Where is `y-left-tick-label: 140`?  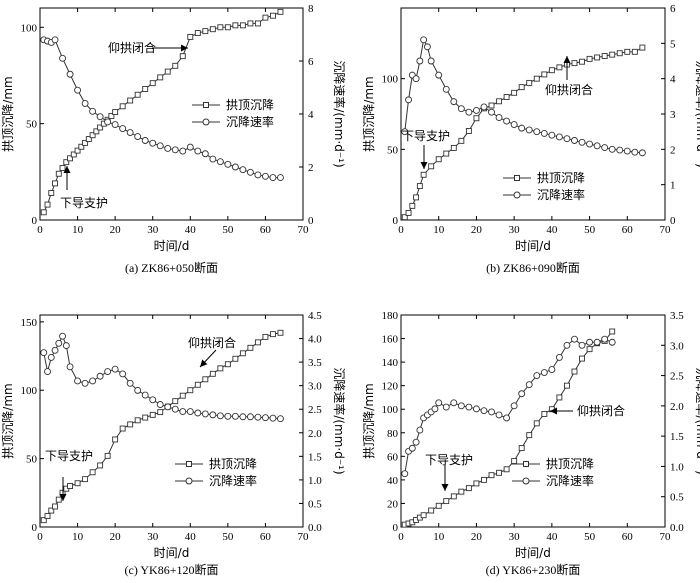
y-left-tick-label: 140 is located at coordinates (390, 363).